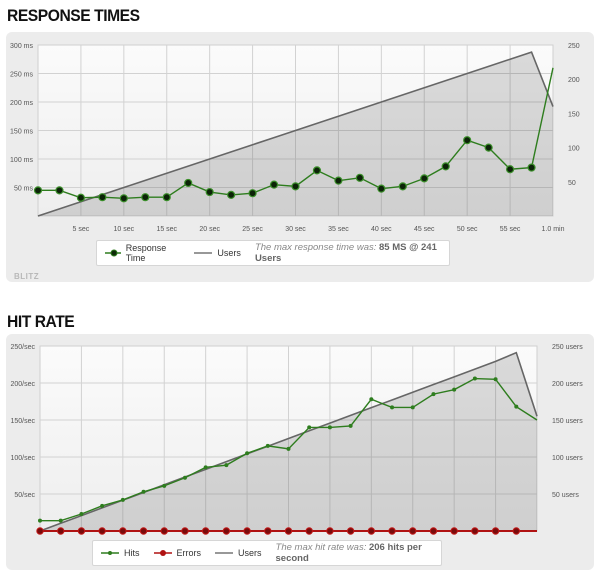  What do you see at coordinates (146, 253) in the screenshot?
I see `legend-response-time-label: Response Time` at bounding box center [146, 253].